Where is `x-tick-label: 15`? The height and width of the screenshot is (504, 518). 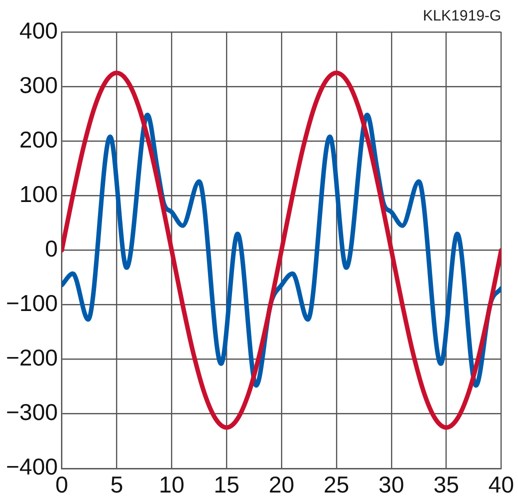
x-tick-label: 15 is located at coordinates (227, 485).